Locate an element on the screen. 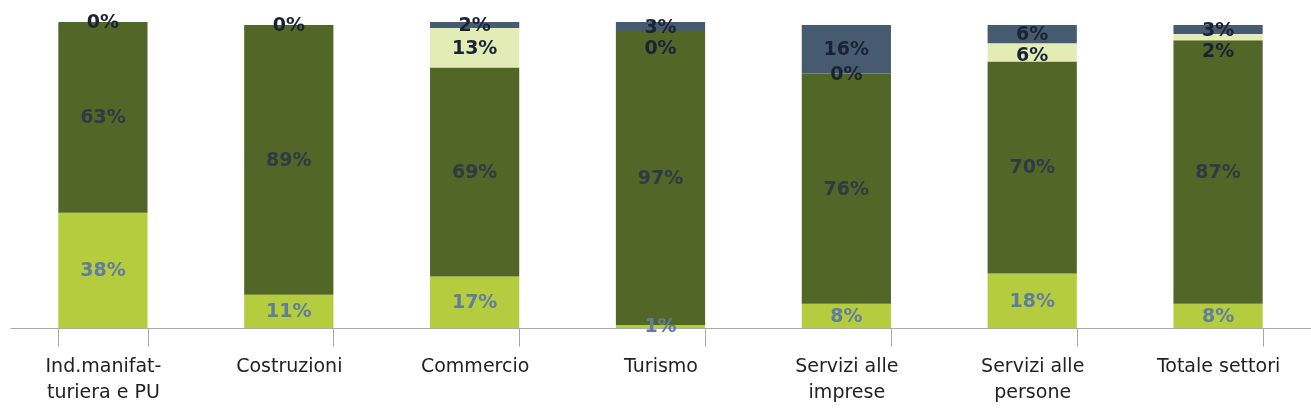 The image size is (1311, 409). x-tick-label: Ind.manifat-turiera e PU is located at coordinates (103, 377).